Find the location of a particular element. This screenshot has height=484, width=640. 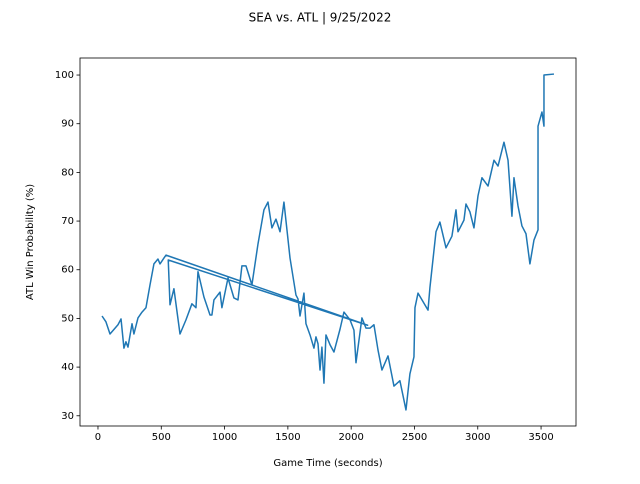

y-tick-label: 50 is located at coordinates (67, 318).